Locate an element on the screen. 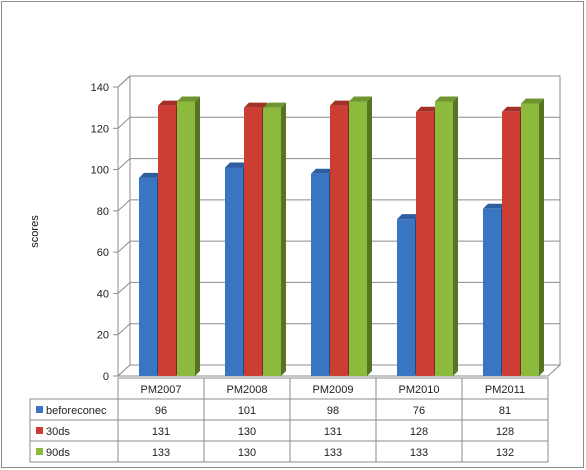  x-category-label: PM2009 is located at coordinates (333, 390).